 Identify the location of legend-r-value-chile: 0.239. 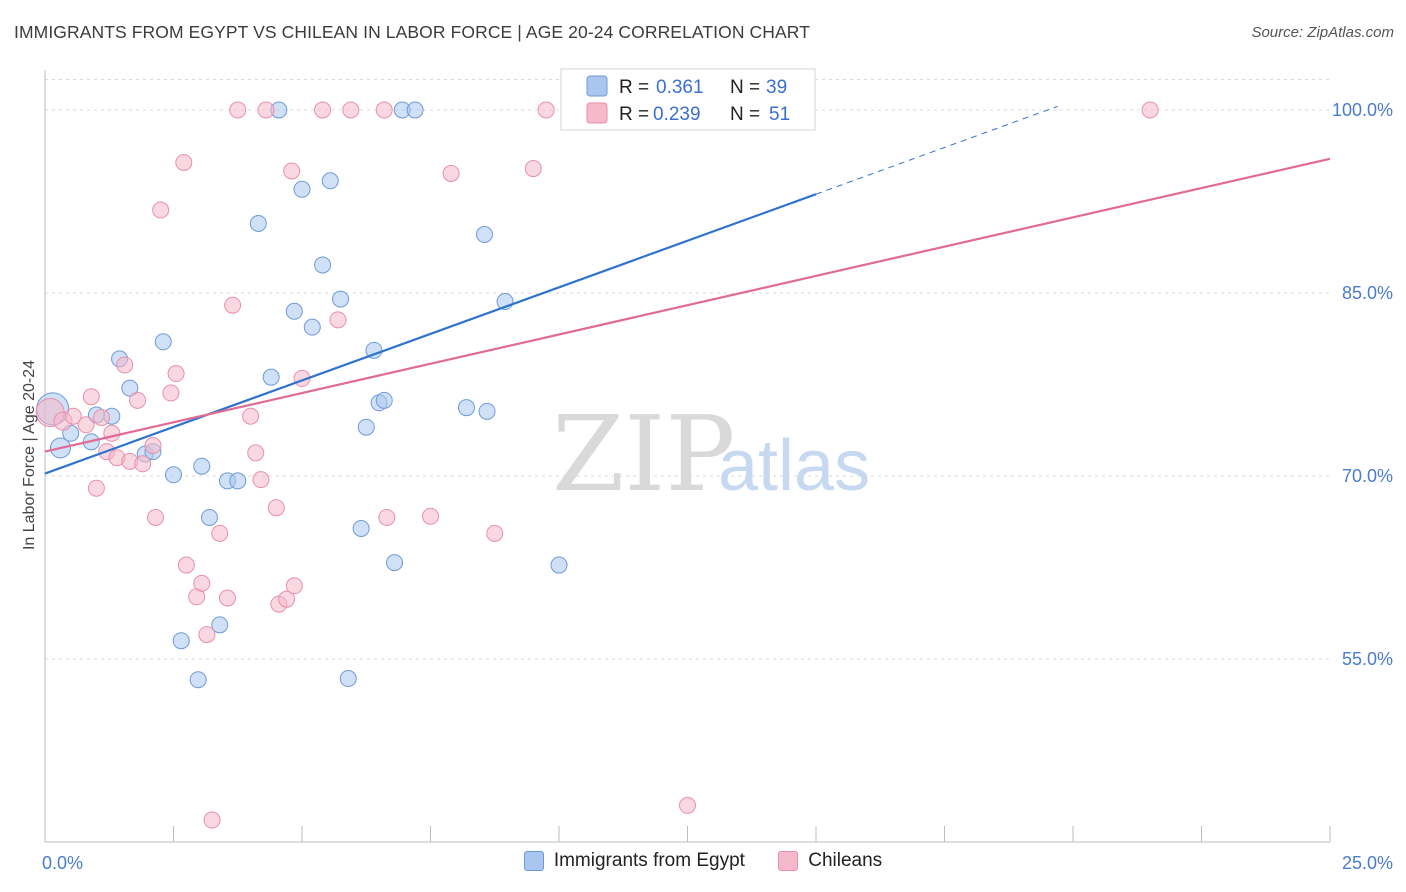
(677, 114).